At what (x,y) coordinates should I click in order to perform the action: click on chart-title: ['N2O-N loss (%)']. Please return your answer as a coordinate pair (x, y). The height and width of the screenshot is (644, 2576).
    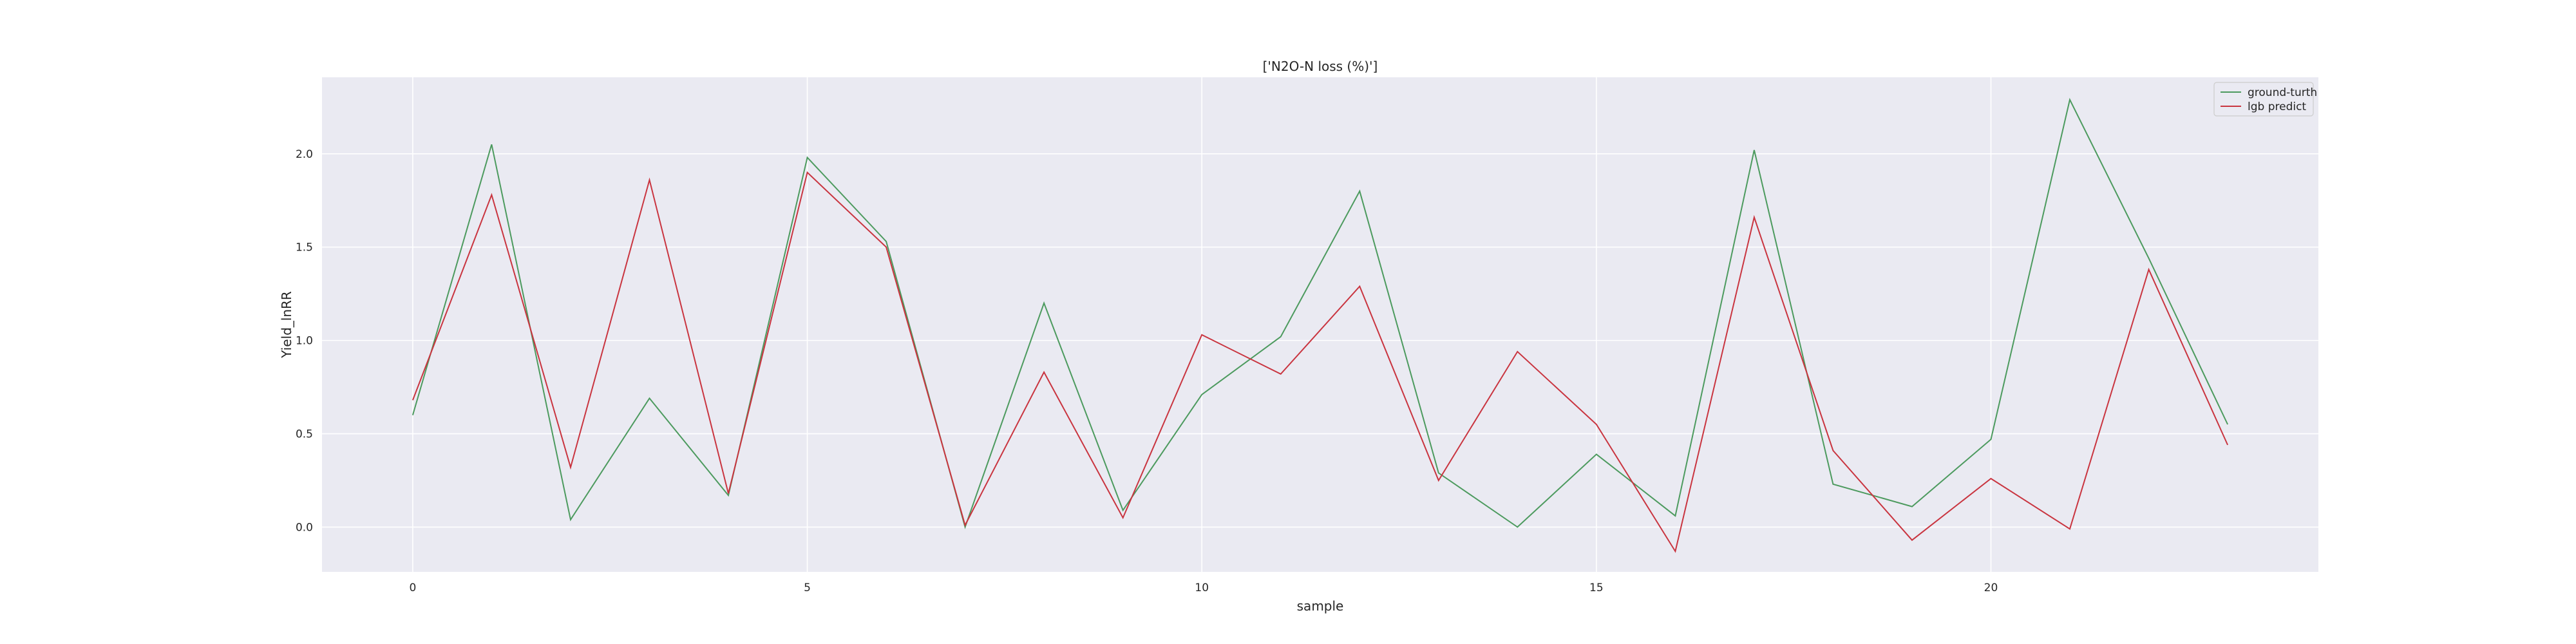
    Looking at the image, I should click on (1320, 66).